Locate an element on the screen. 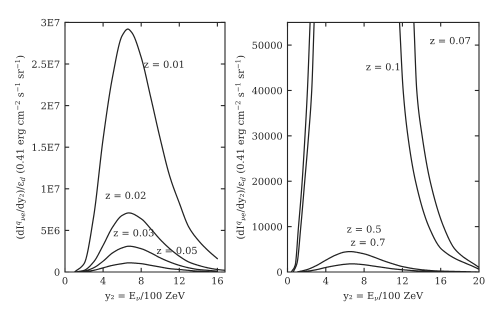 This screenshot has width=500, height=320. y-tick-label: 20000 is located at coordinates (267, 182).